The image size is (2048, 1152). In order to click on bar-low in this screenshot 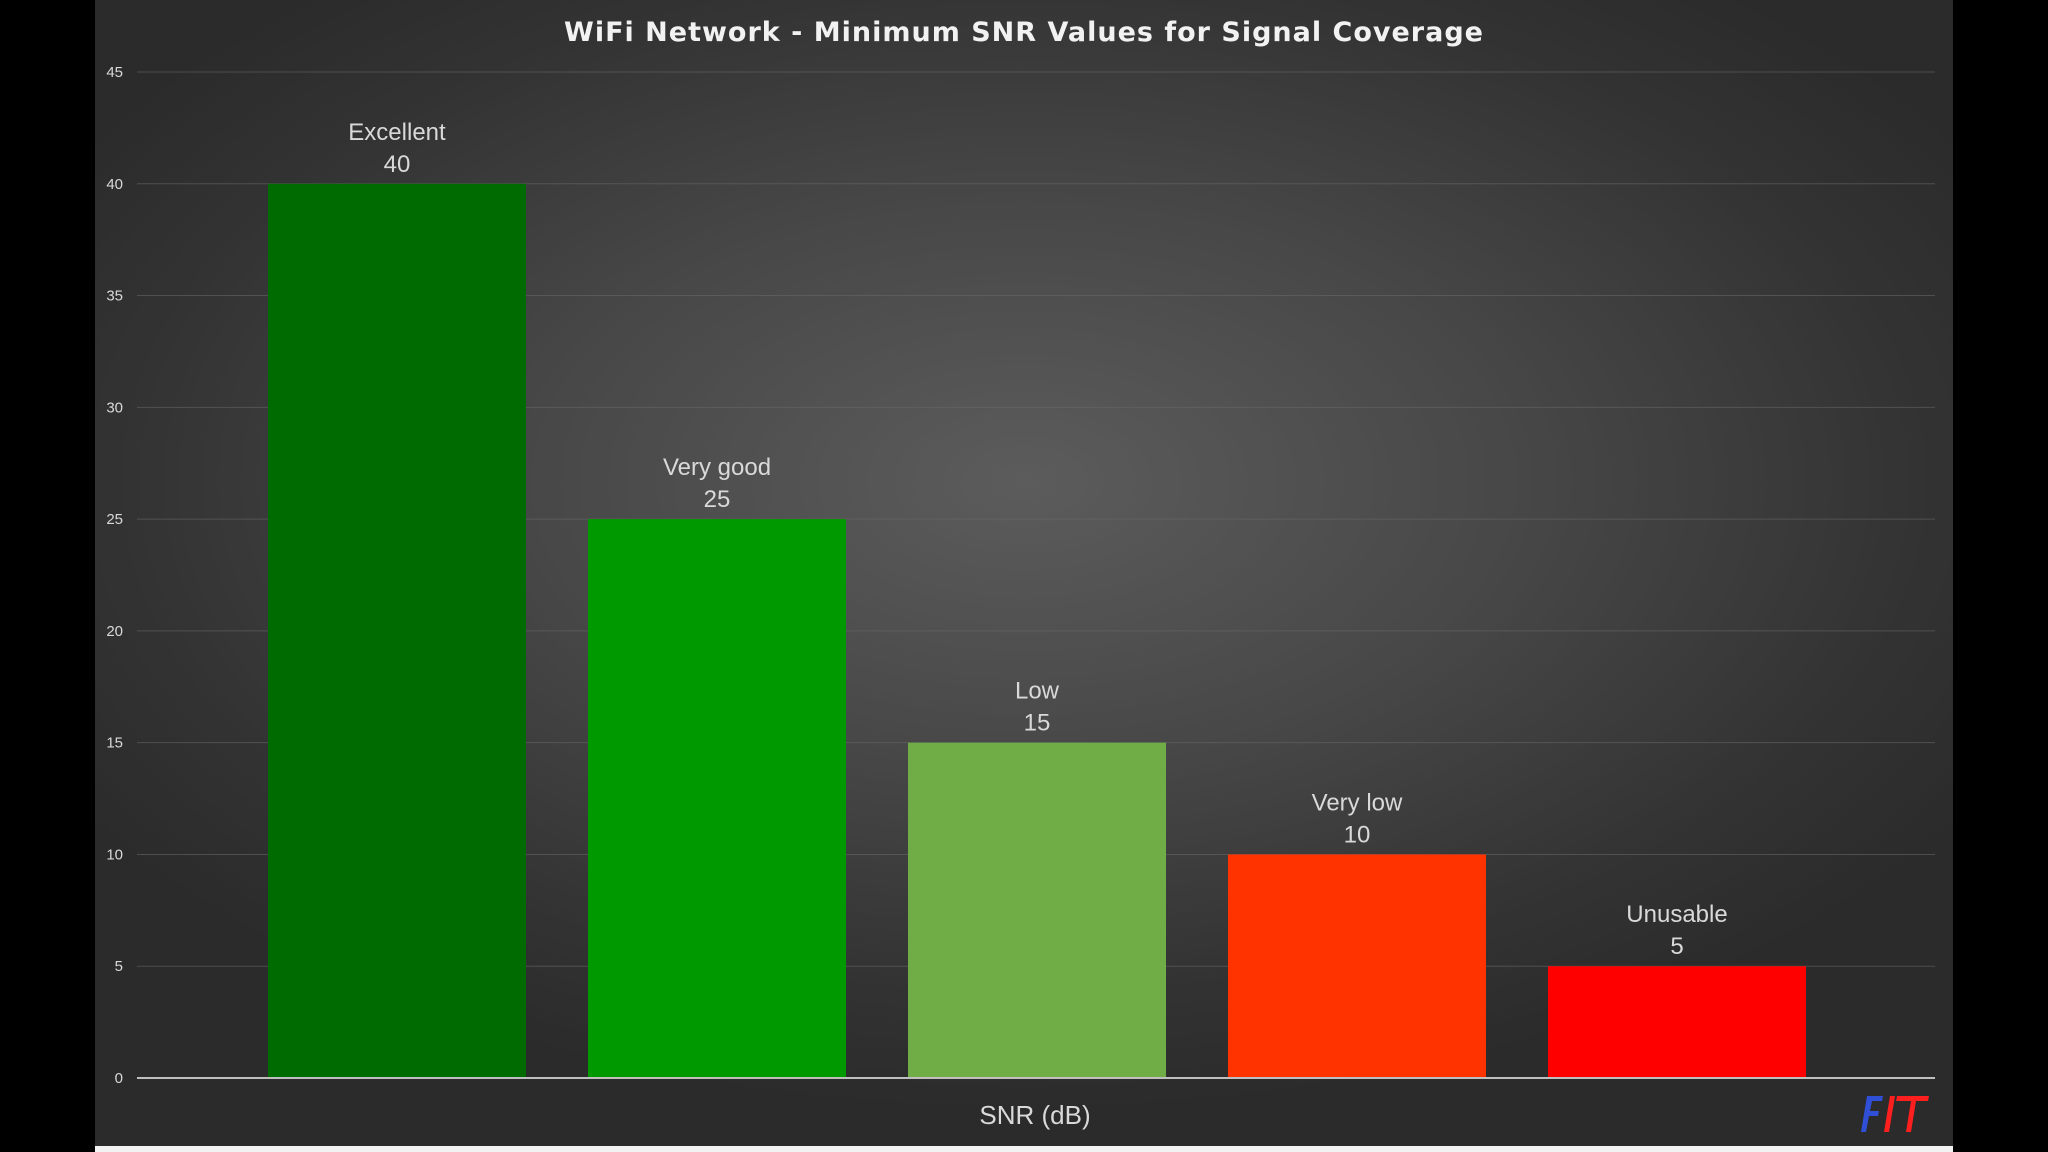, I will do `click(1037, 910)`.